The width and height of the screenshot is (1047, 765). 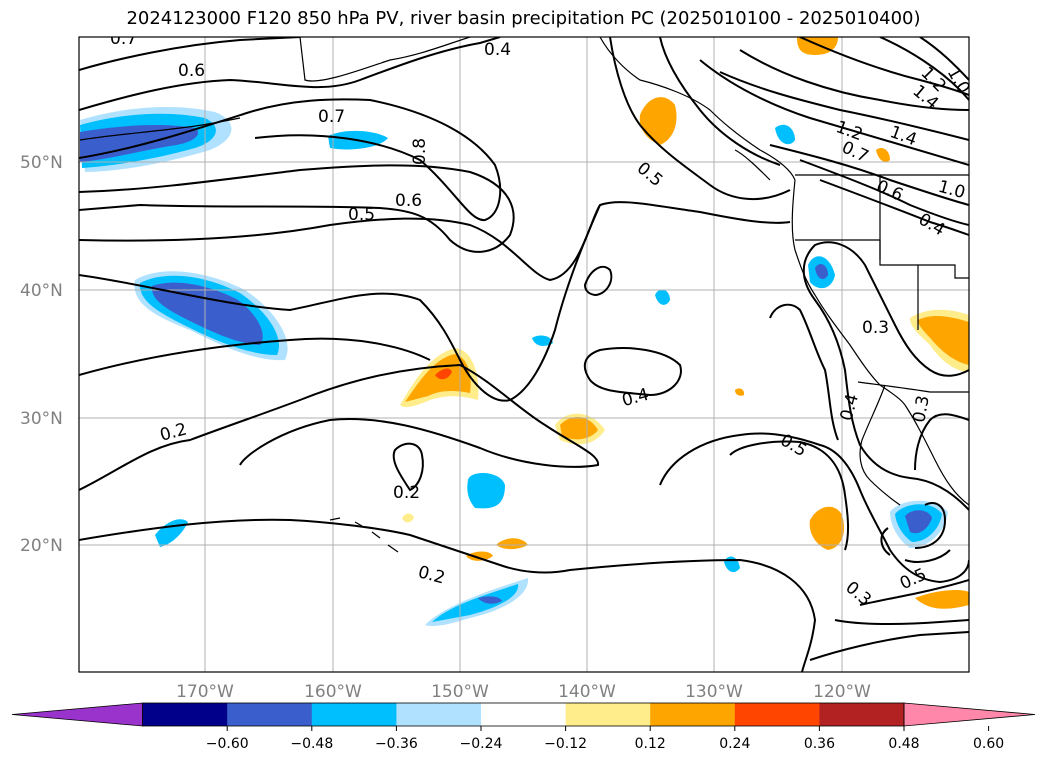 What do you see at coordinates (734, 744) in the screenshot?
I see `colorbar-tick-label: 0.24` at bounding box center [734, 744].